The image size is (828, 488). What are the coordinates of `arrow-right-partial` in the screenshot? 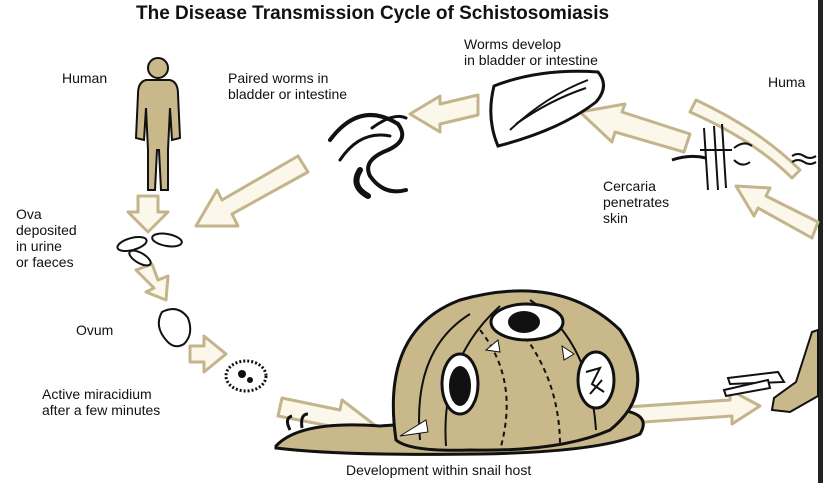 It's located at (745, 139).